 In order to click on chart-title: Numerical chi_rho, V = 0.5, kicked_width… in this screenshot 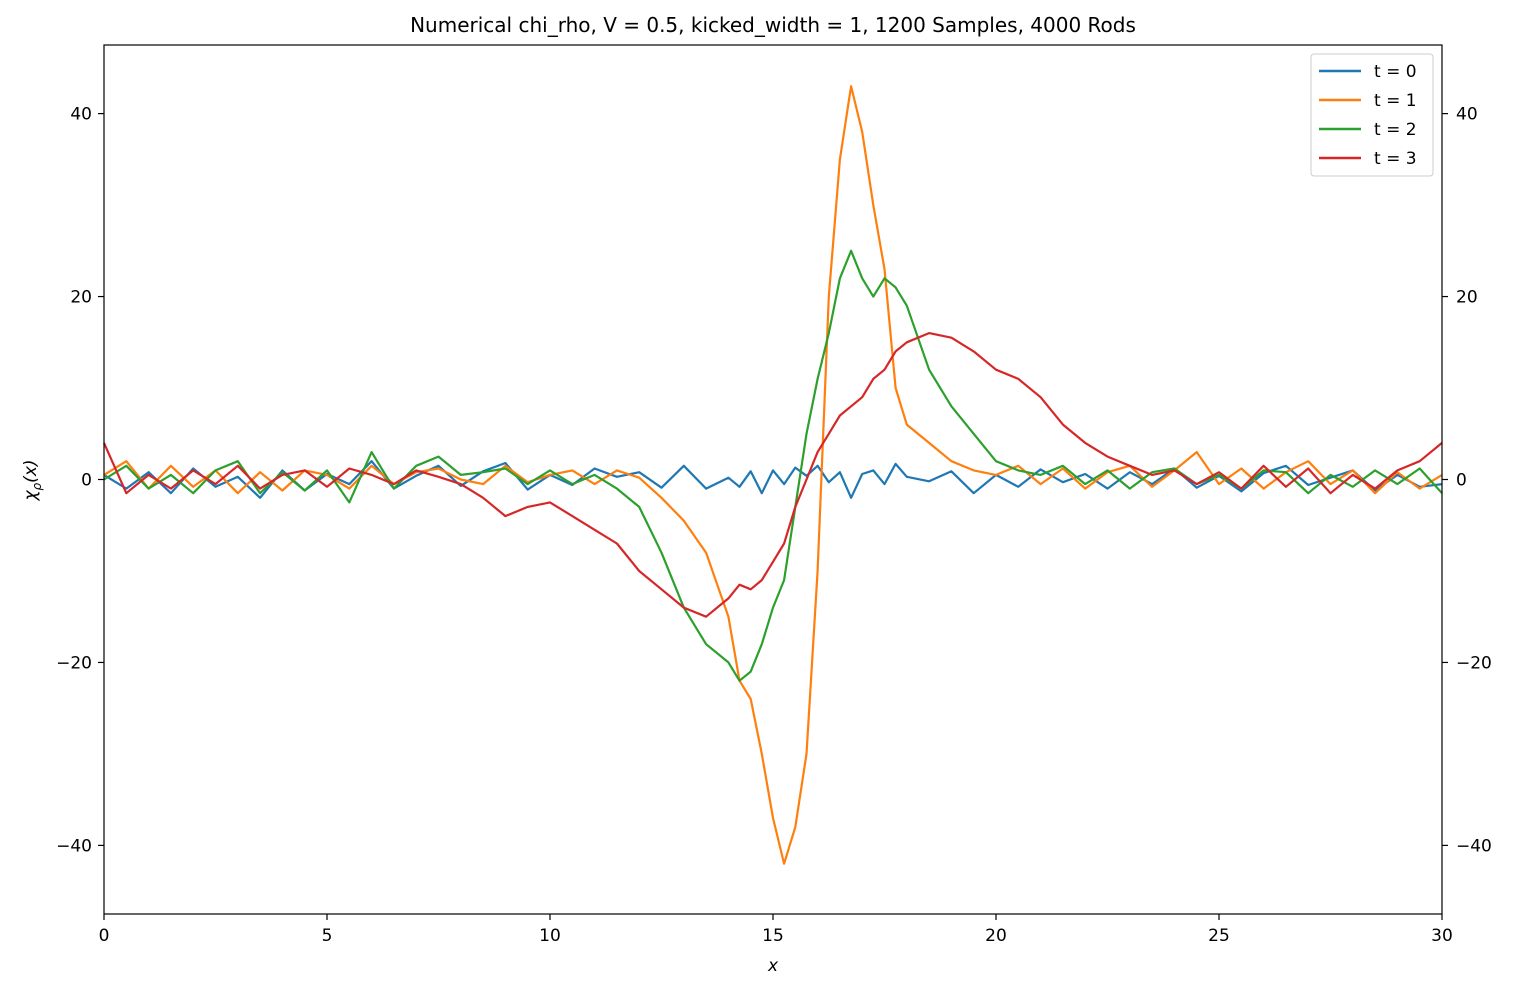, I will do `click(773, 25)`.